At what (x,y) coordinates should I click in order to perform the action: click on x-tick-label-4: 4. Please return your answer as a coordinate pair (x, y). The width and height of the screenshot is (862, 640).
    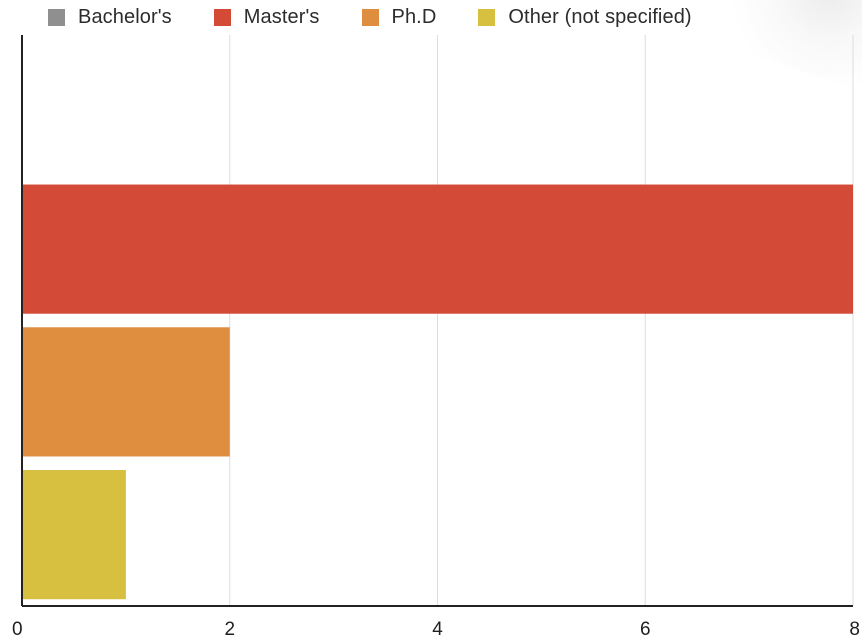
    Looking at the image, I should click on (437, 629).